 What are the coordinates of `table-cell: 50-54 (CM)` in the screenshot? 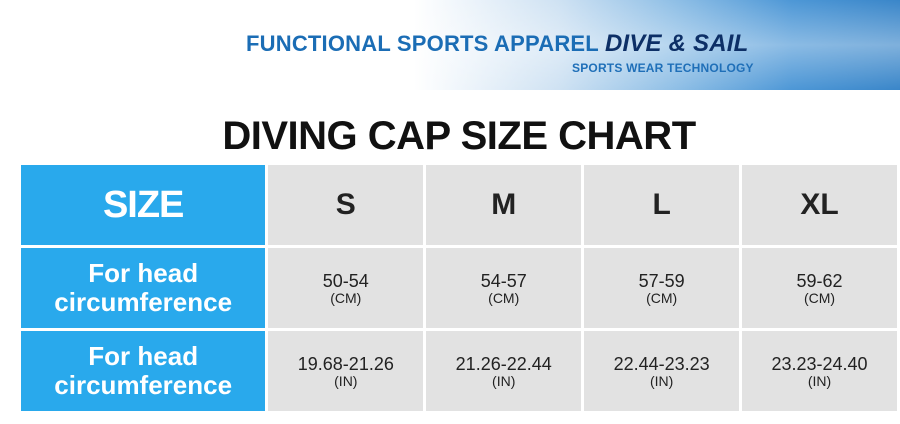 It's located at (346, 288).